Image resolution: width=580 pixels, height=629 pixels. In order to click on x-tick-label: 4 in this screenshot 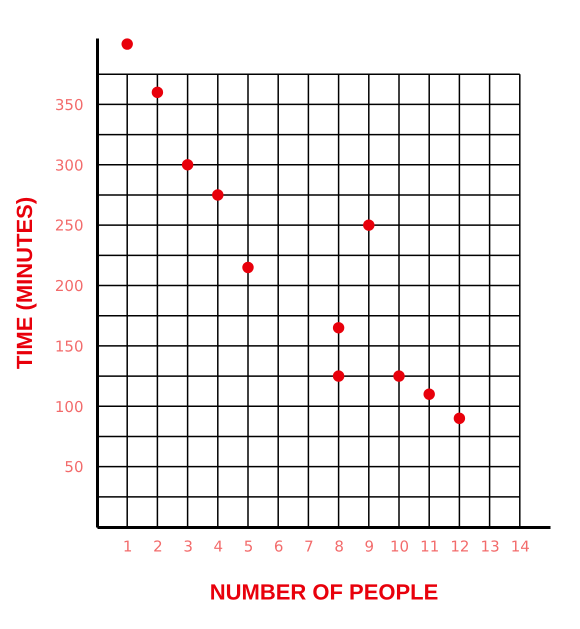, I will do `click(219, 547)`.